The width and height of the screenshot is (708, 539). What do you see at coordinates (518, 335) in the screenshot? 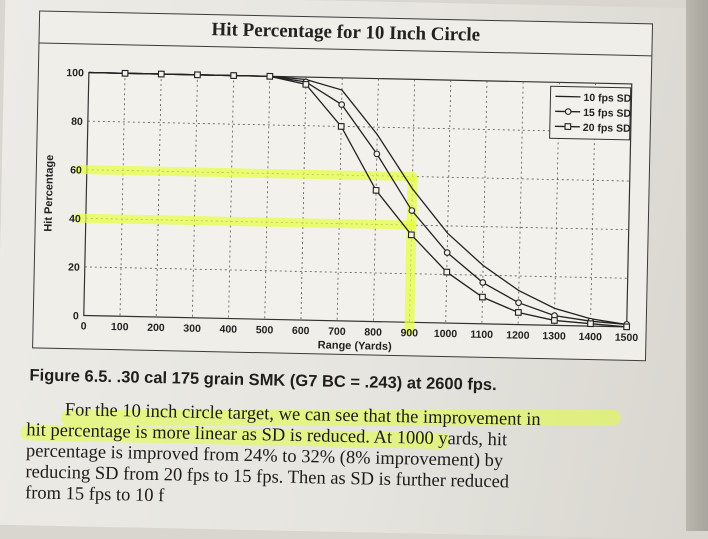
I see `x-tick-label: 1200` at bounding box center [518, 335].